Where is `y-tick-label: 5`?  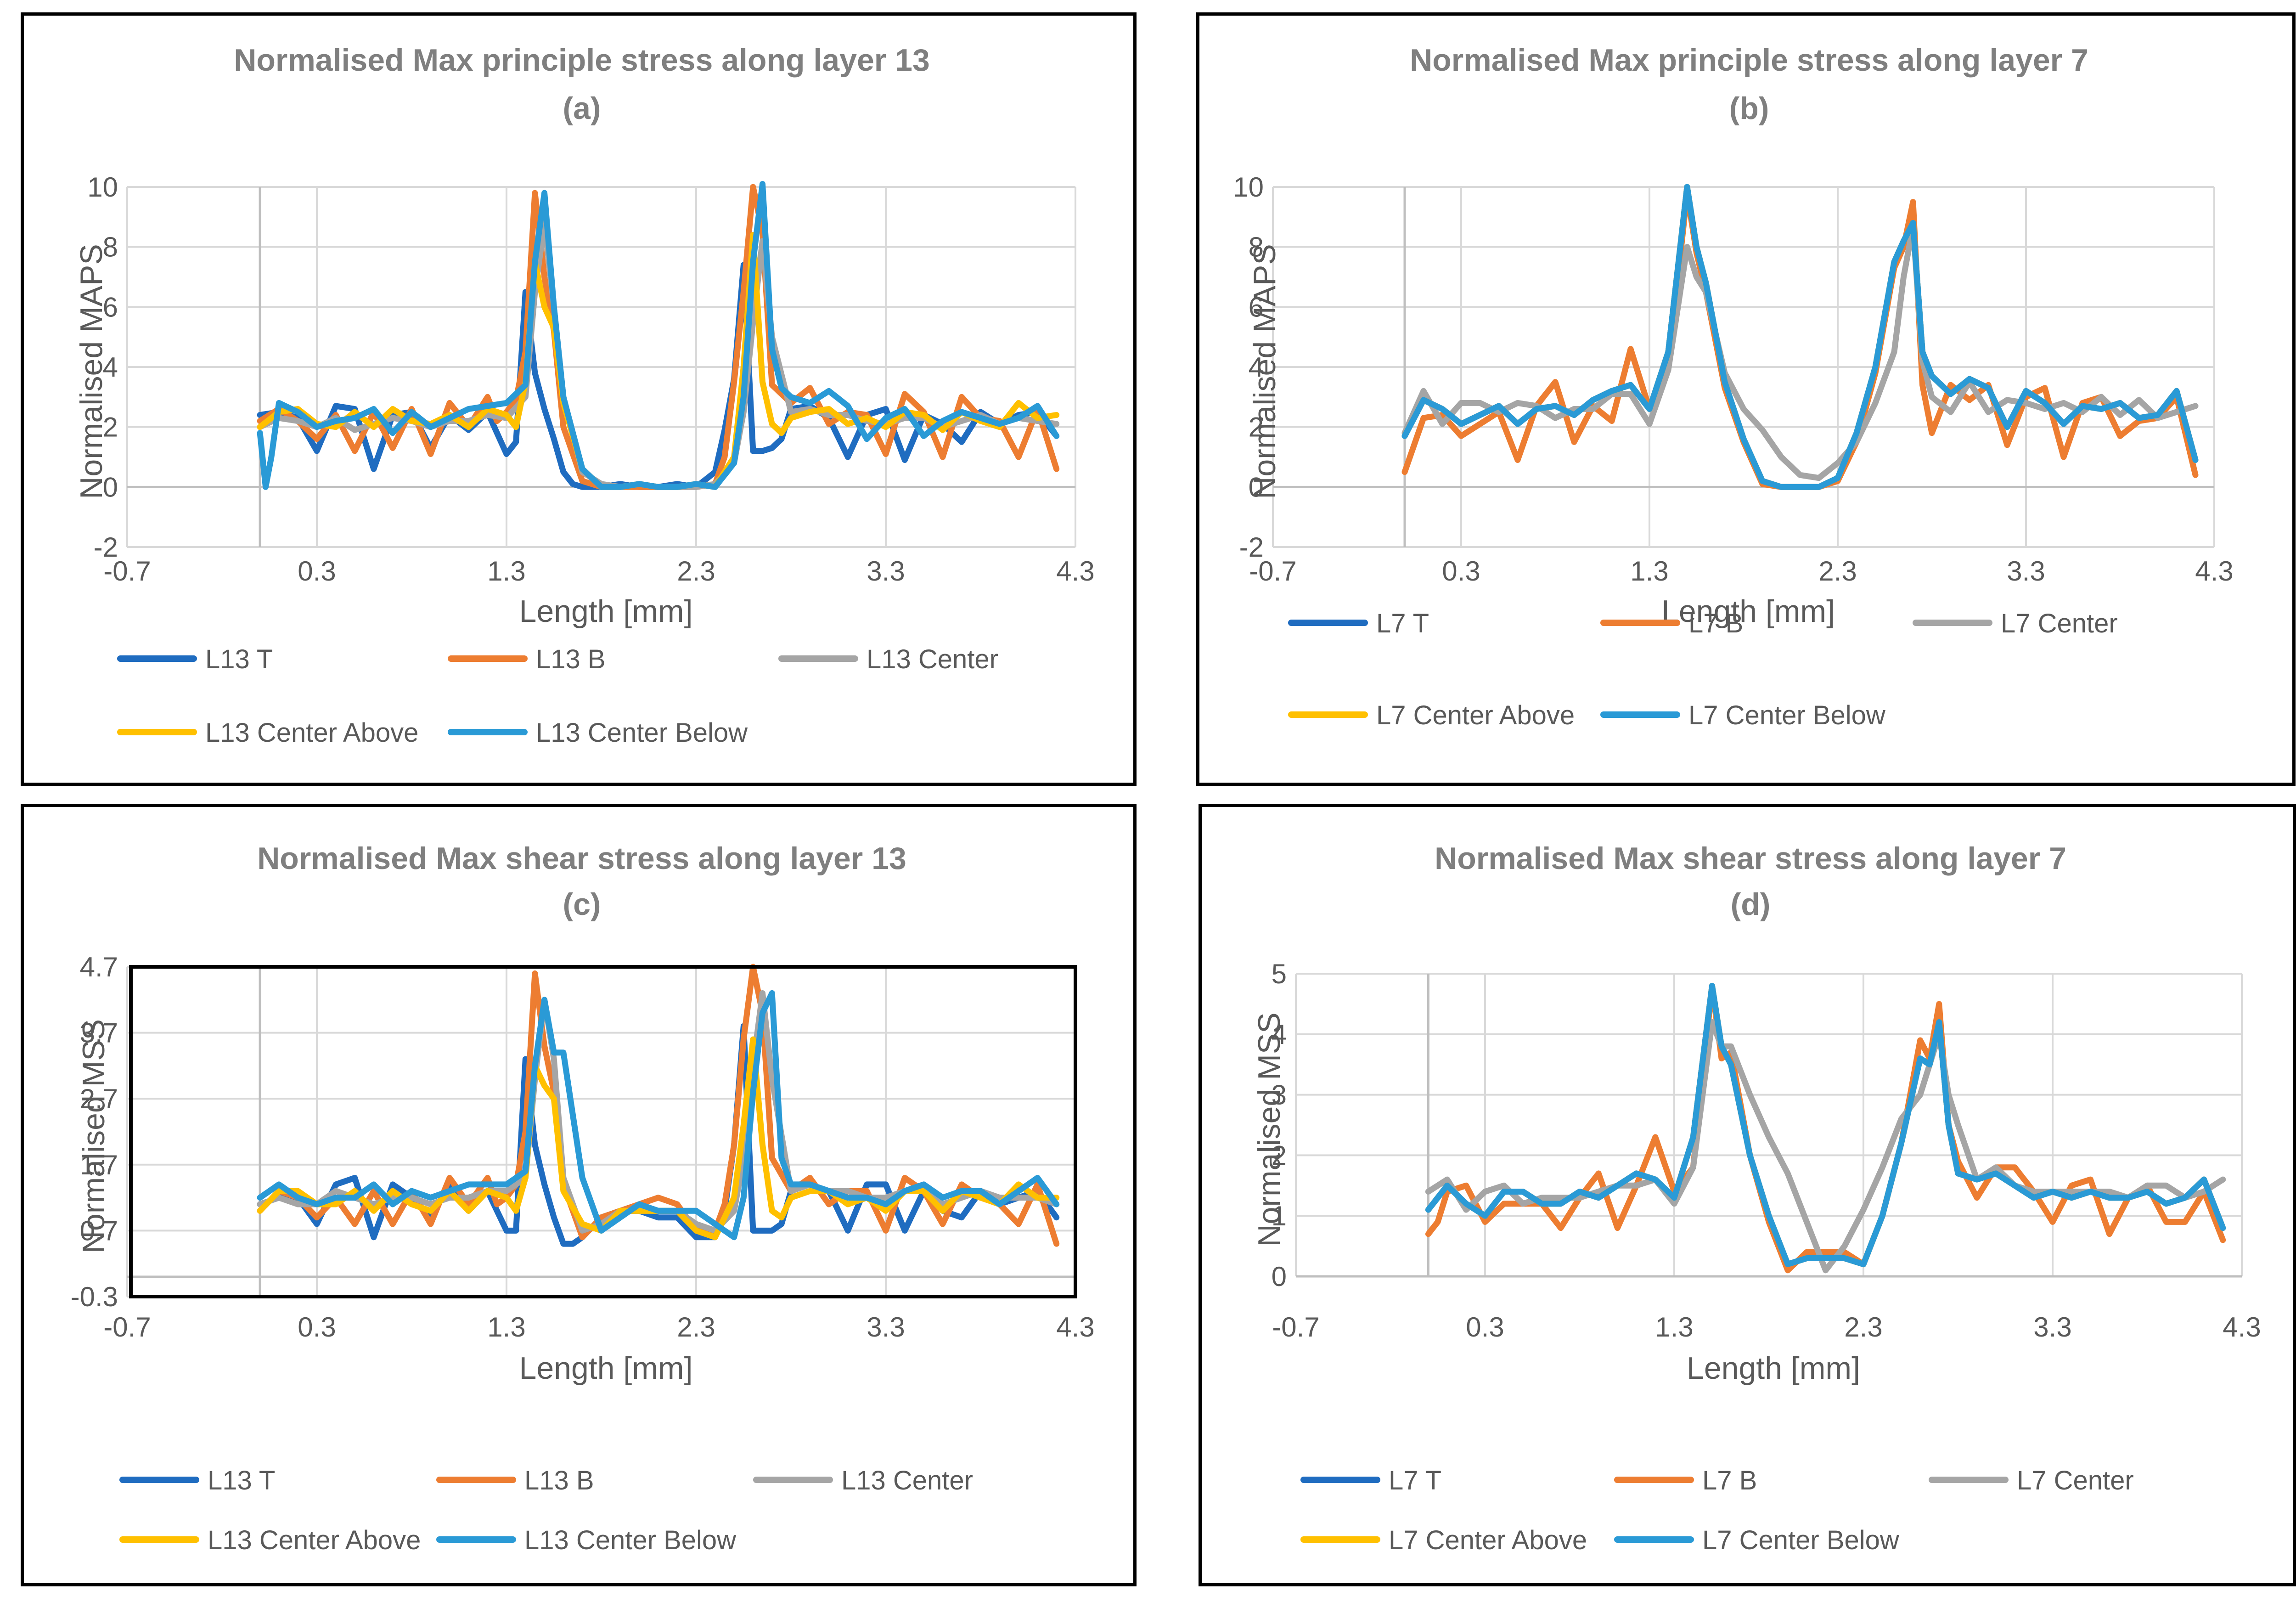
y-tick-label: 5 is located at coordinates (1279, 974).